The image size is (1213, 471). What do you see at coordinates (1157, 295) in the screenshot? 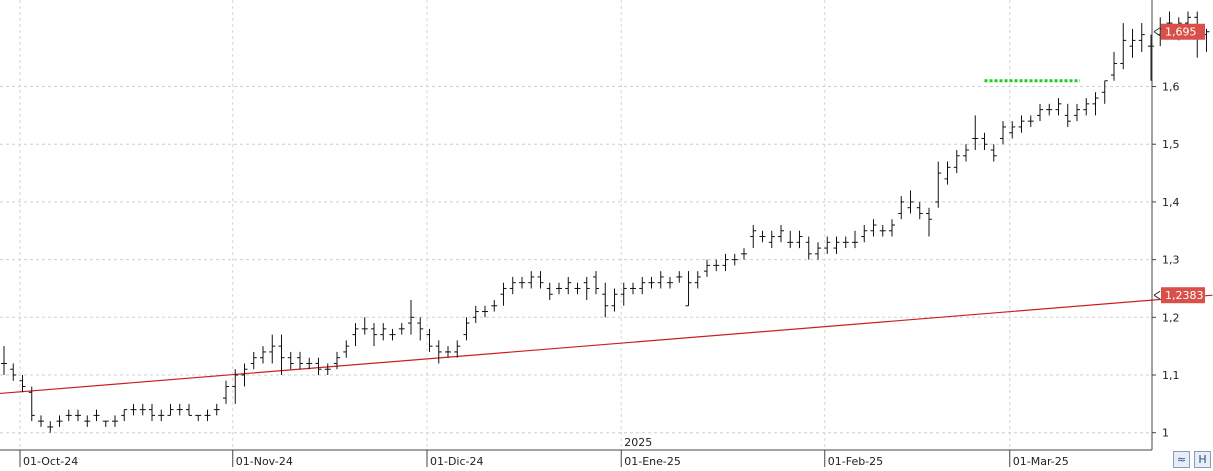
I see `price-tag-pointer` at bounding box center [1157, 295].